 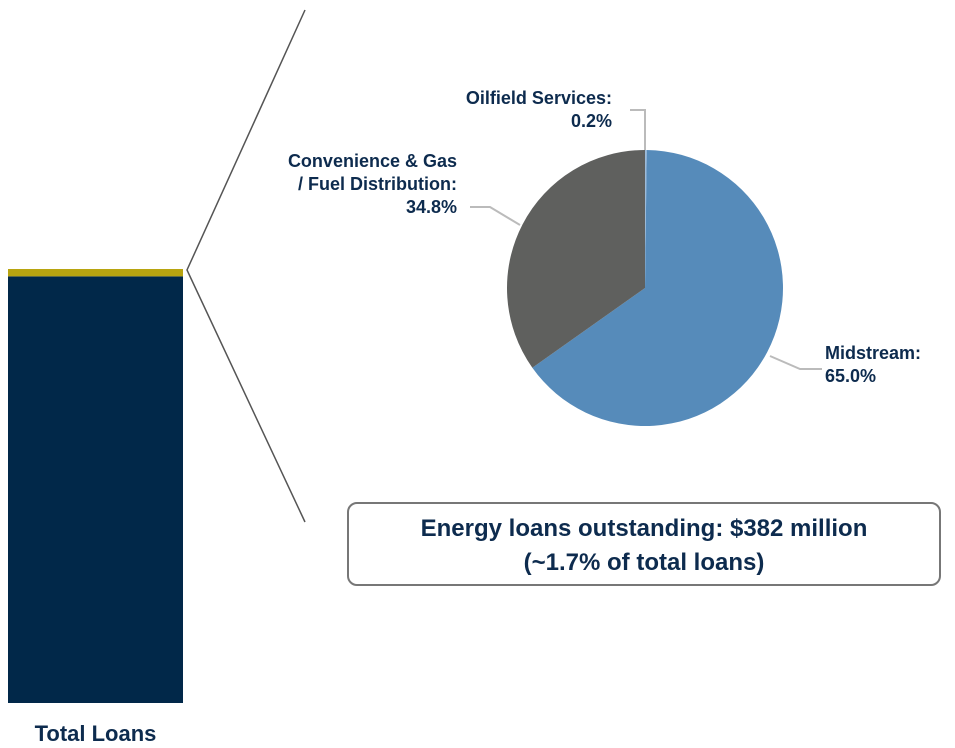 What do you see at coordinates (644, 562) in the screenshot?
I see `annotation: (~1.7% of total loans)` at bounding box center [644, 562].